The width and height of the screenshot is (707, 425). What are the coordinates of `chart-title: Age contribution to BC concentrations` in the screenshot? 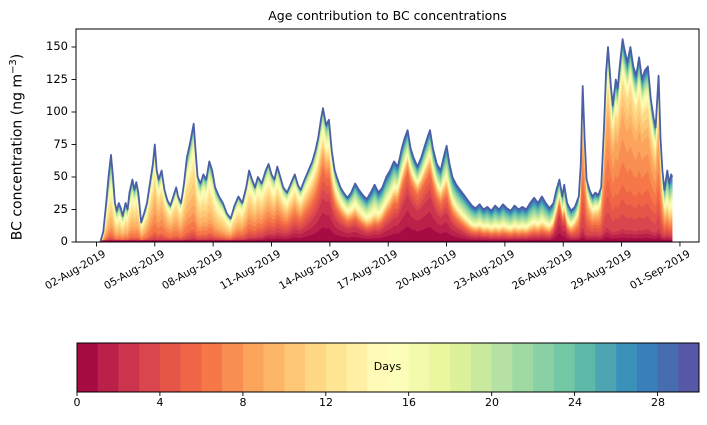 It's located at (387, 15).